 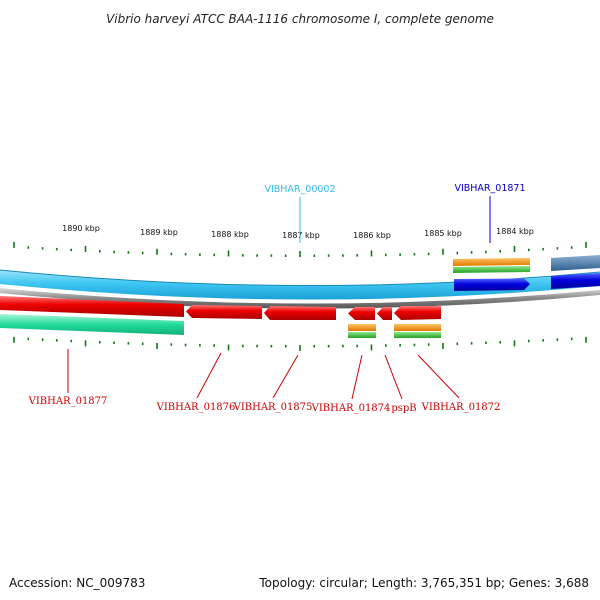 I want to click on scale-label-1885: 1885 kbp, so click(x=443, y=233).